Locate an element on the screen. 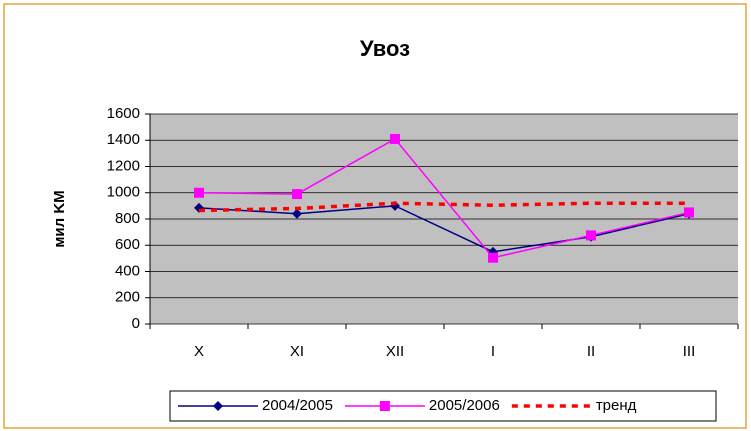  y-tick-label: 1600 is located at coordinates (123, 113).